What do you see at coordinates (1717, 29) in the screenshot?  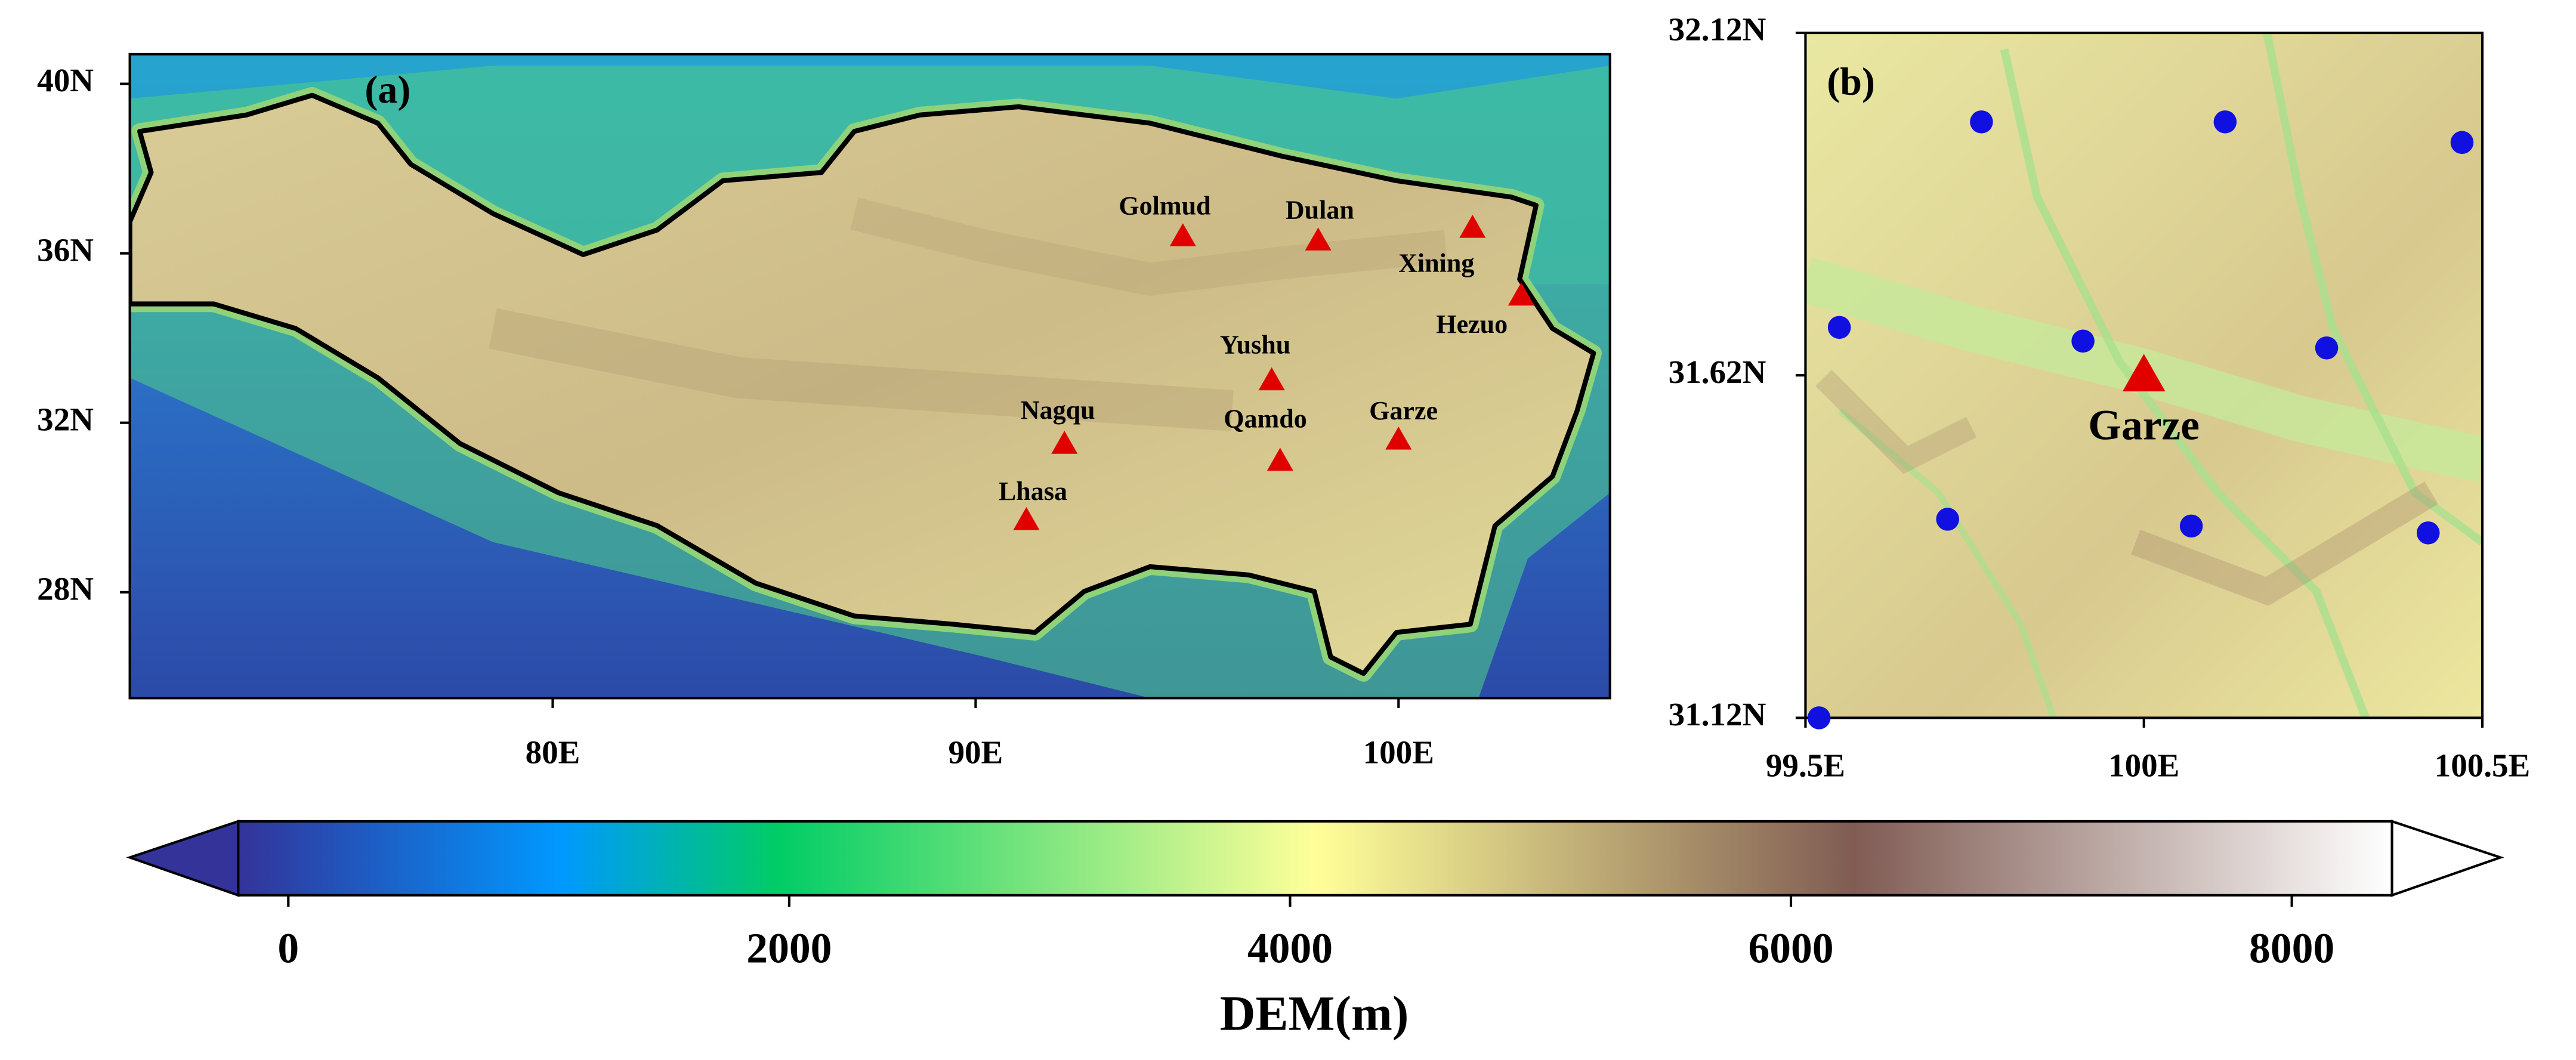 I see `y-tick-label: 32.12N` at bounding box center [1717, 29].